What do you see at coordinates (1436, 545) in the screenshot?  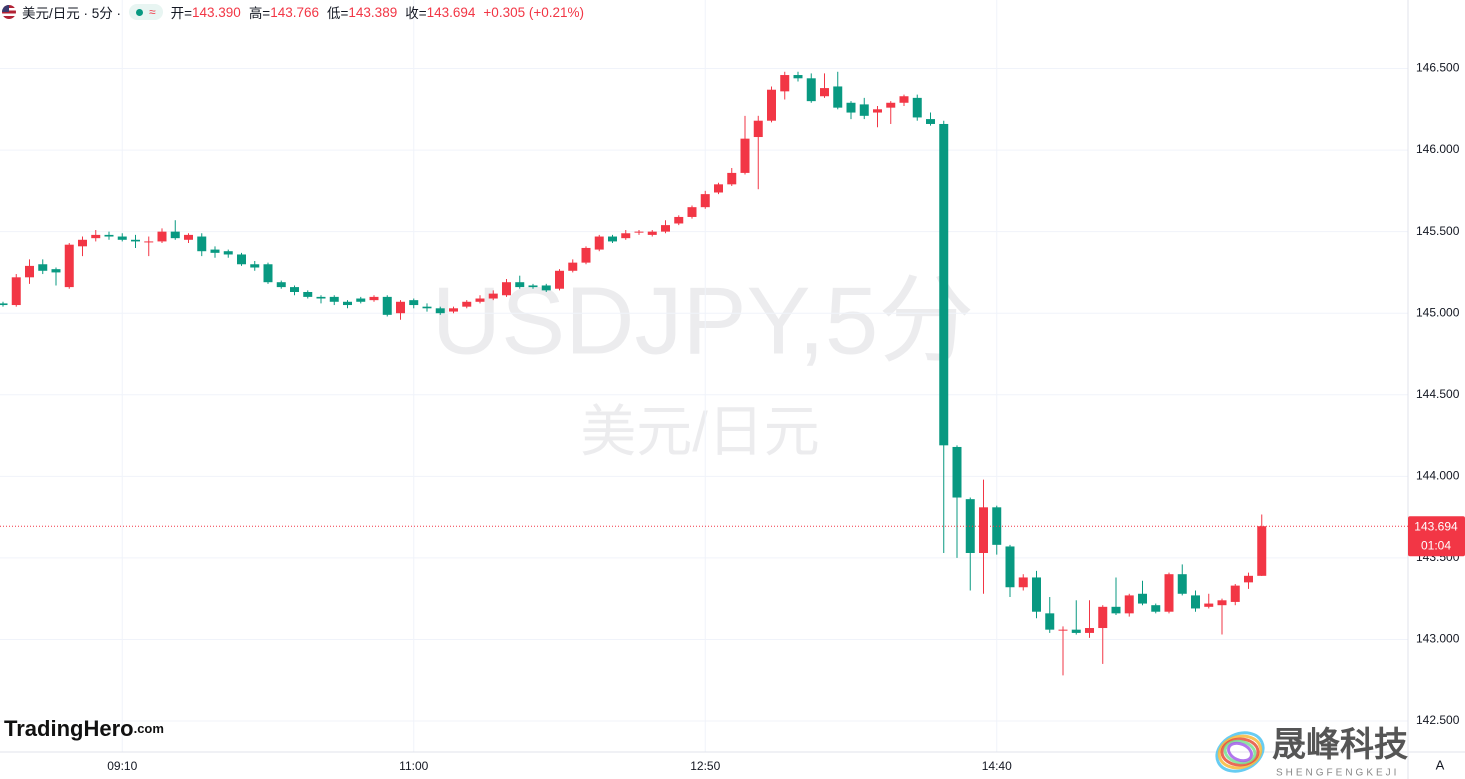 I see `countdown-label: 01:04` at bounding box center [1436, 545].